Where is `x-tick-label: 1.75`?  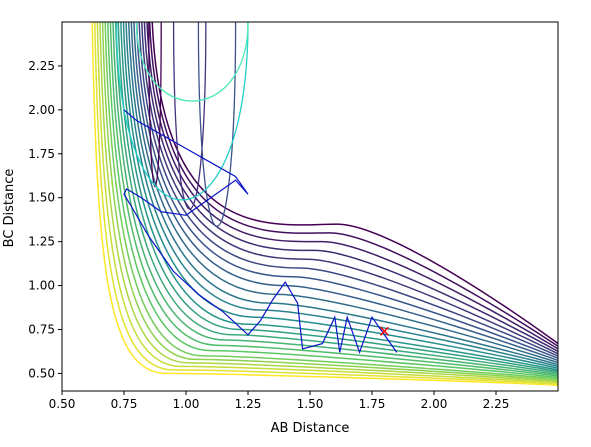 x-tick-label: 1.75 is located at coordinates (372, 404).